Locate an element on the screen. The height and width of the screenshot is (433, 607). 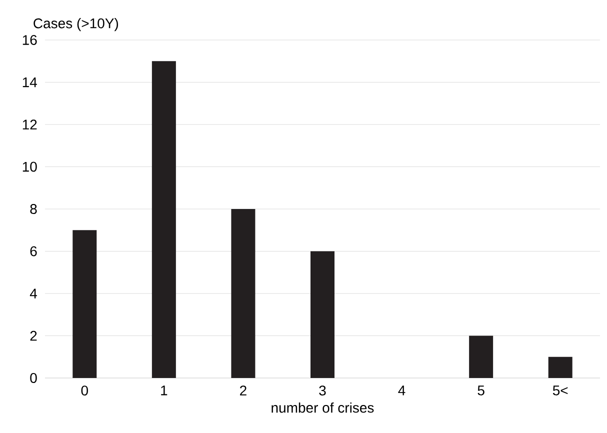
y-tick-label: 6 is located at coordinates (33, 251).